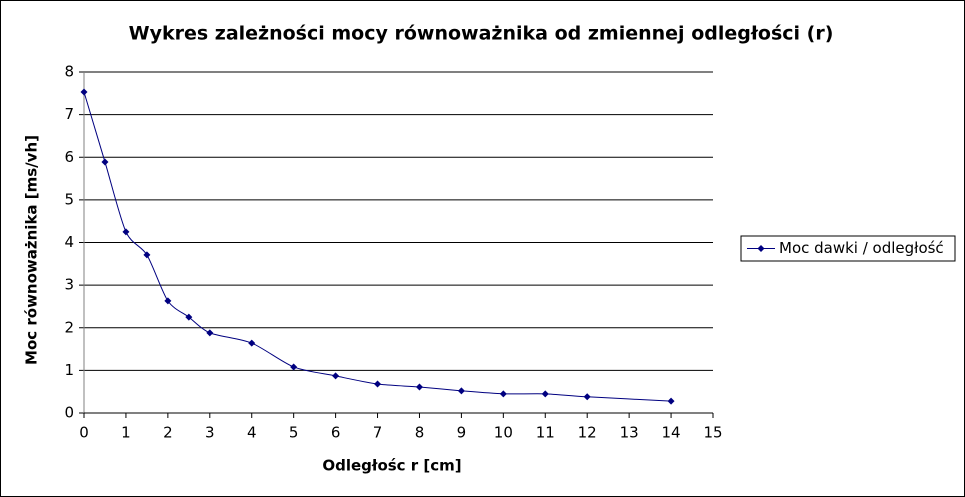 This screenshot has width=965, height=497. Describe the element at coordinates (69, 114) in the screenshot. I see `y-tick-label: 7` at that location.